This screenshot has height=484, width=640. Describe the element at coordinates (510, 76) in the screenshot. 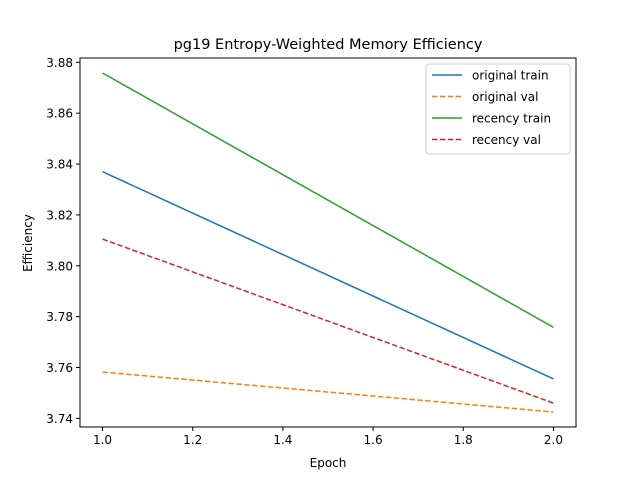

I see `legend-label: original train` at that location.